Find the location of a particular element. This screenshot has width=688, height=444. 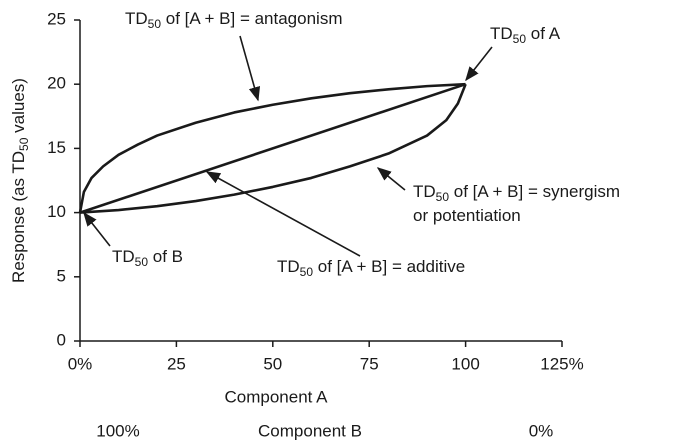

y-tick-label: 25 is located at coordinates (56, 18).